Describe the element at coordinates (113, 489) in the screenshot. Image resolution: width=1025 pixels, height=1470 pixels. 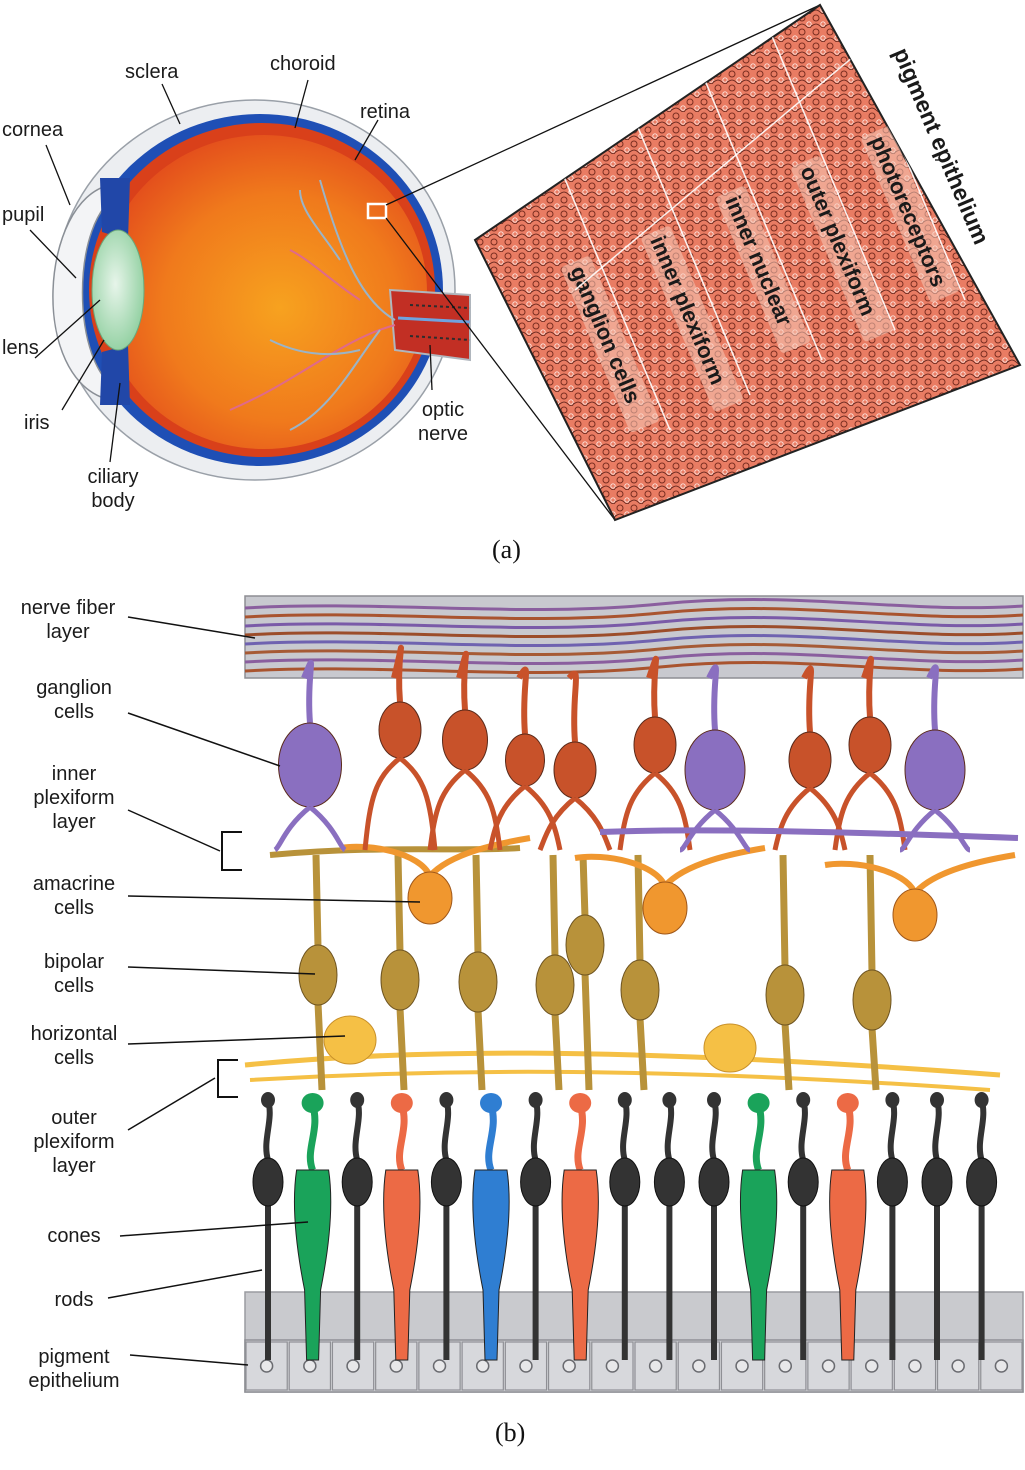
I see `label-ciliary-body: ciliary body` at that location.